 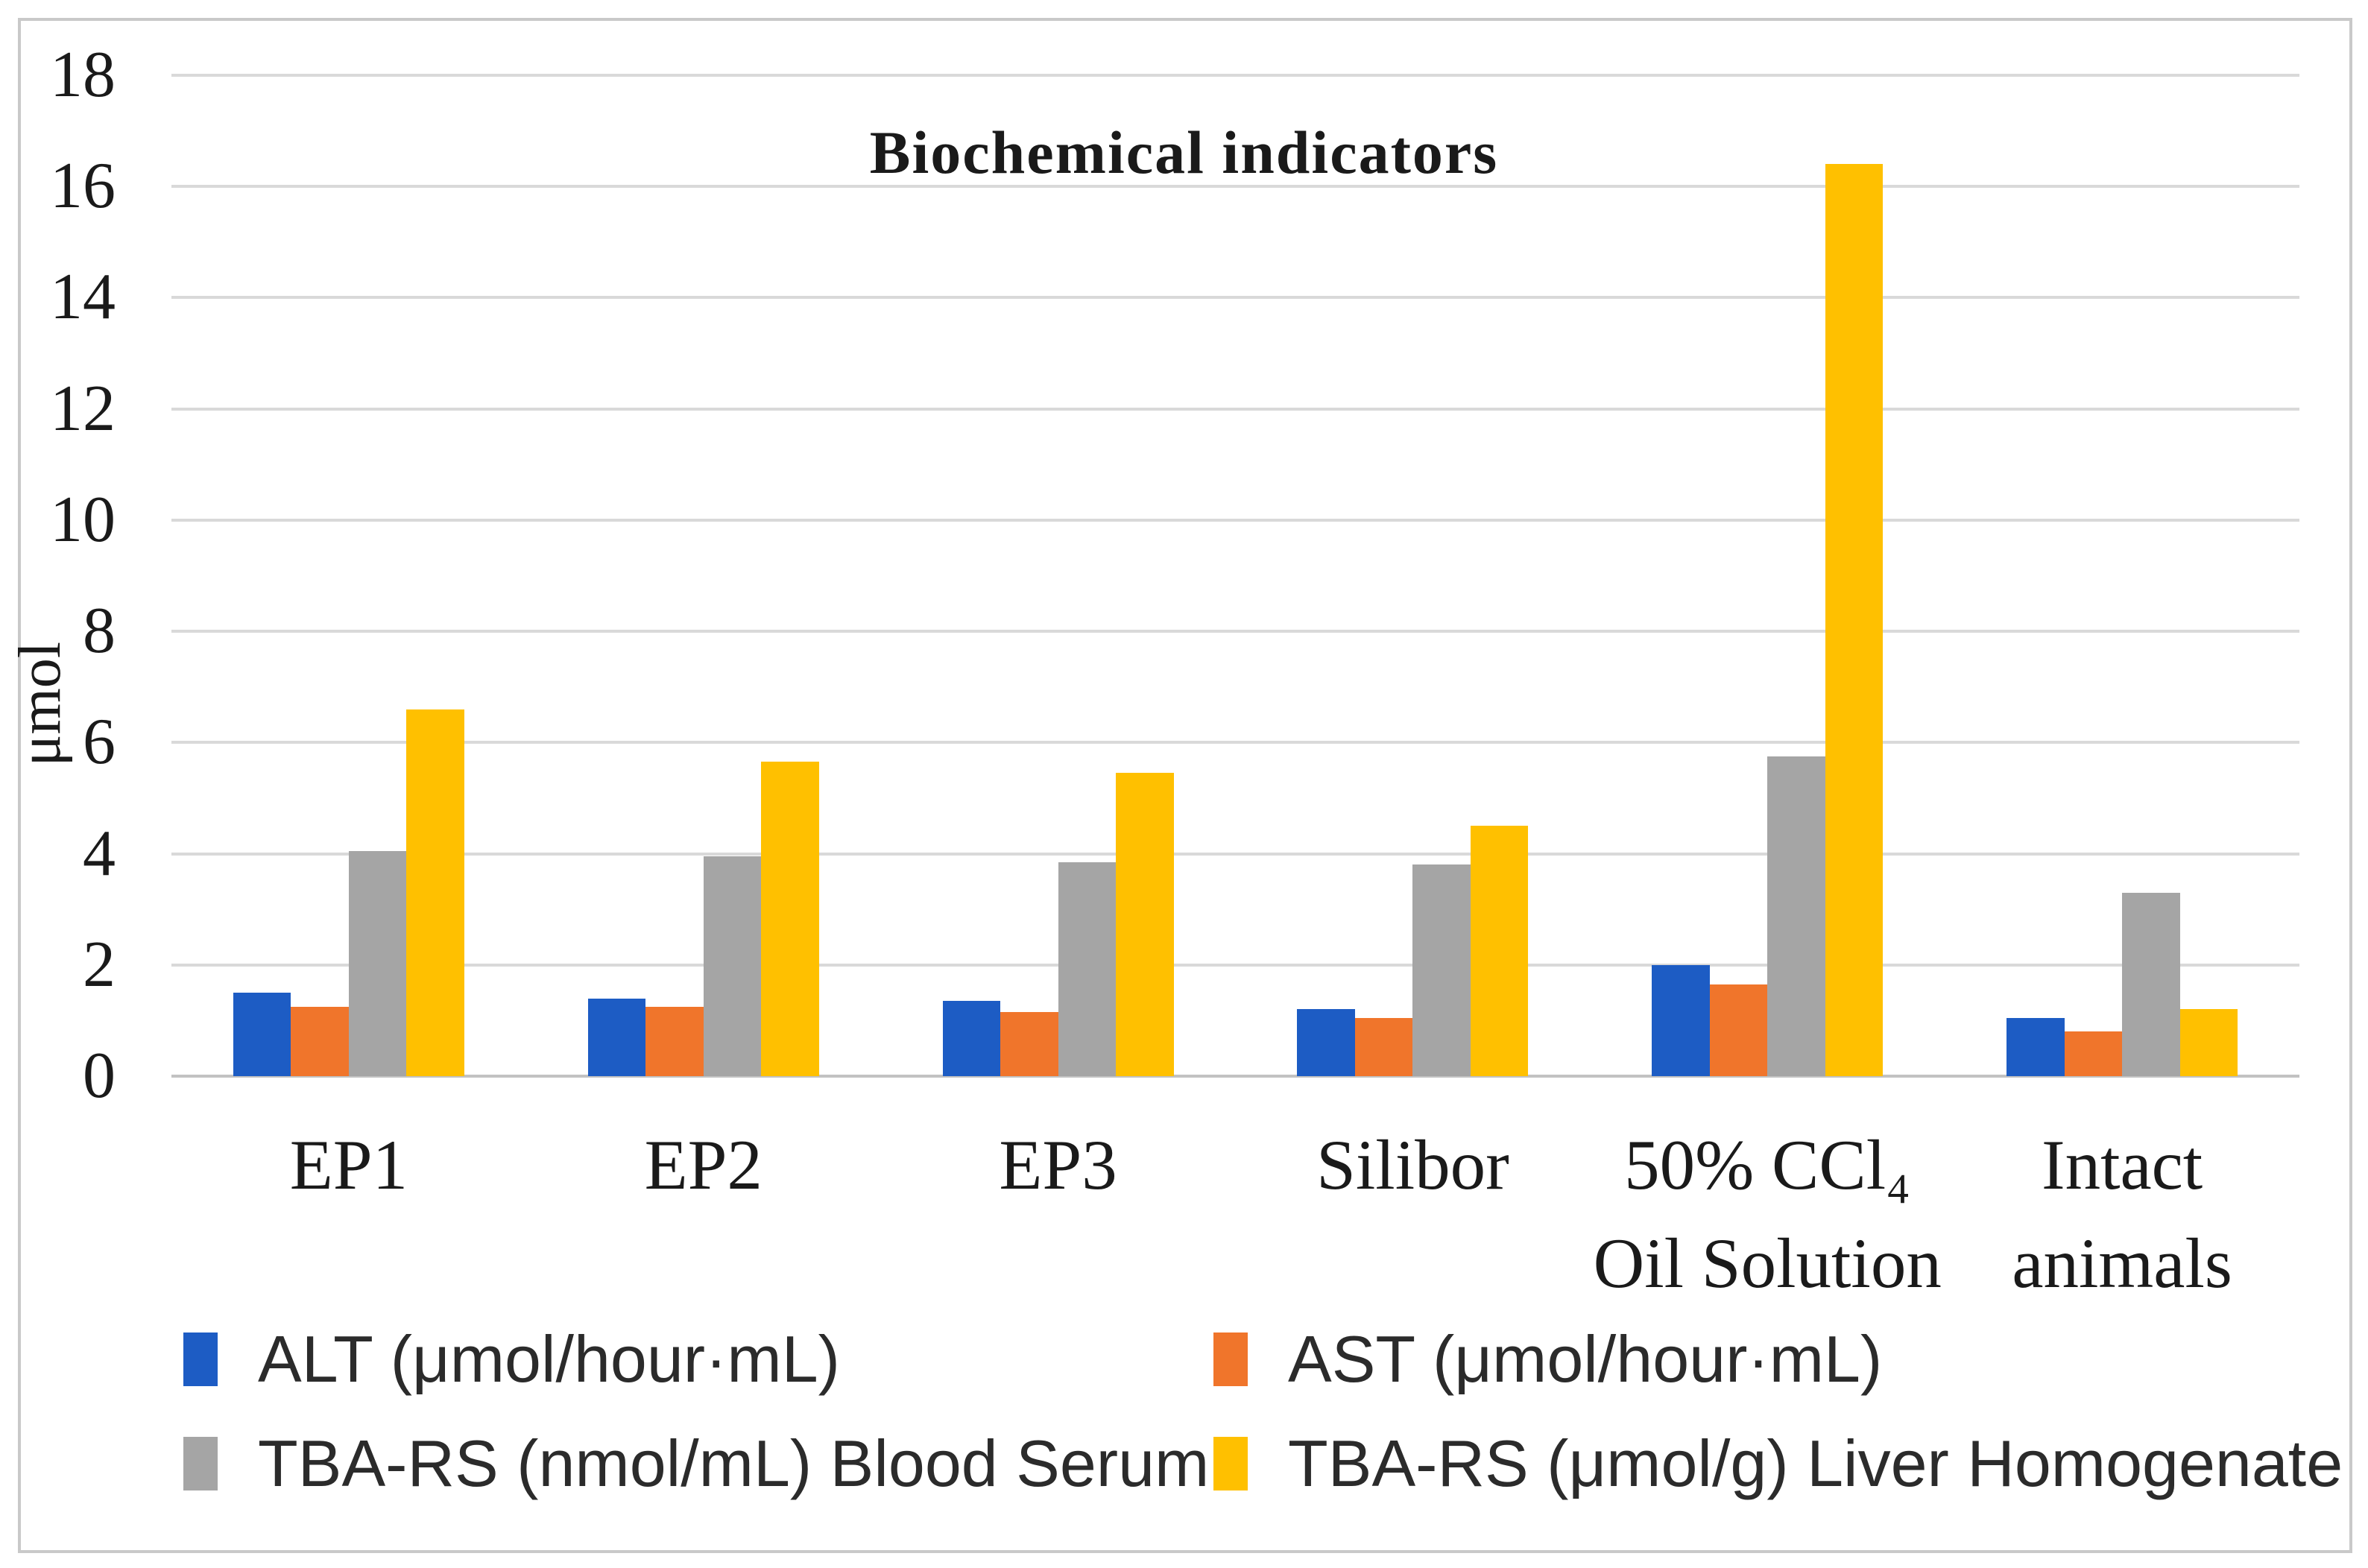 I want to click on y-tick-label: 16, so click(x=83, y=186).